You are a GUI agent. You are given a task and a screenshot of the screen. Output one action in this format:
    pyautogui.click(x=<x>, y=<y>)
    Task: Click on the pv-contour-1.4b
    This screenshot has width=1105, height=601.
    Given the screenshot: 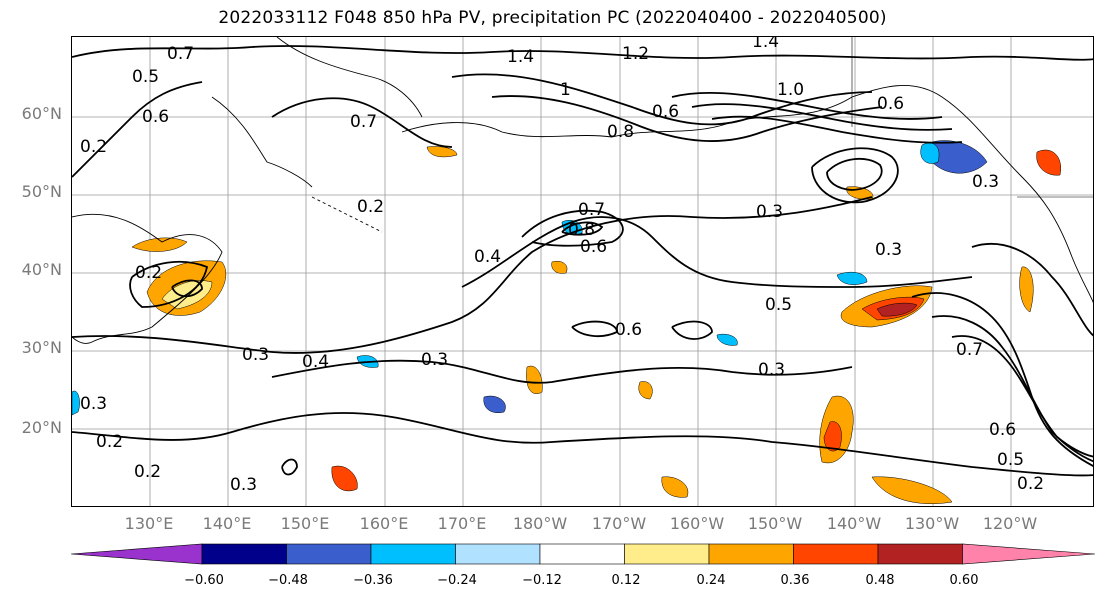 What is the action you would take?
    pyautogui.click(x=807, y=106)
    